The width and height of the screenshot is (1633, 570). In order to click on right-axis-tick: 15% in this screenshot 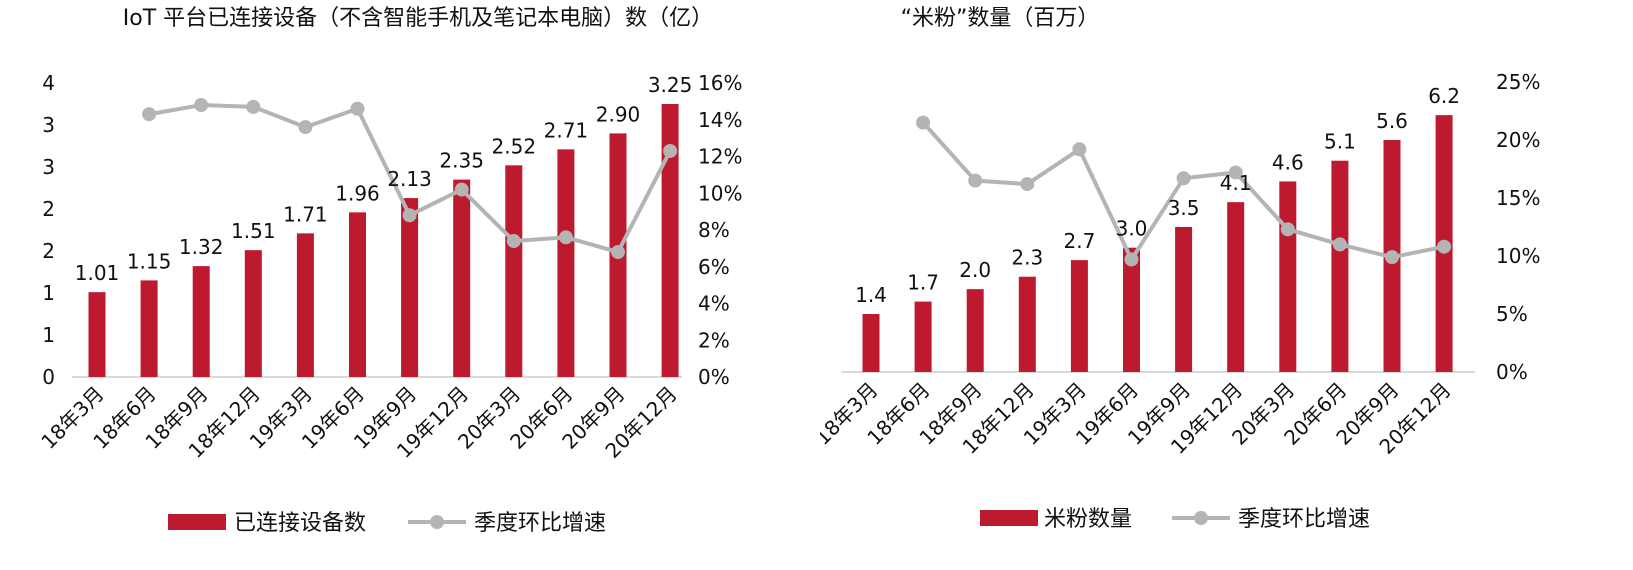, I will do `click(1518, 198)`.